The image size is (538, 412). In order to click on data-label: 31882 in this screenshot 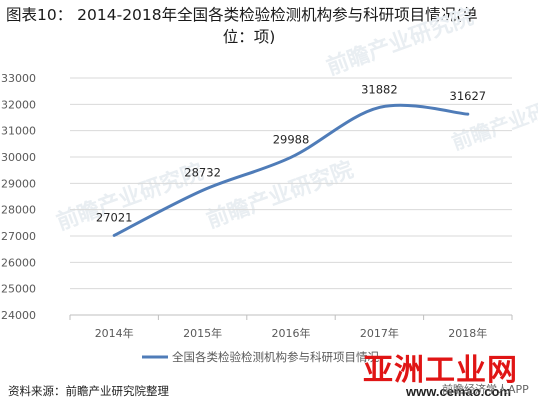, I will do `click(379, 89)`.